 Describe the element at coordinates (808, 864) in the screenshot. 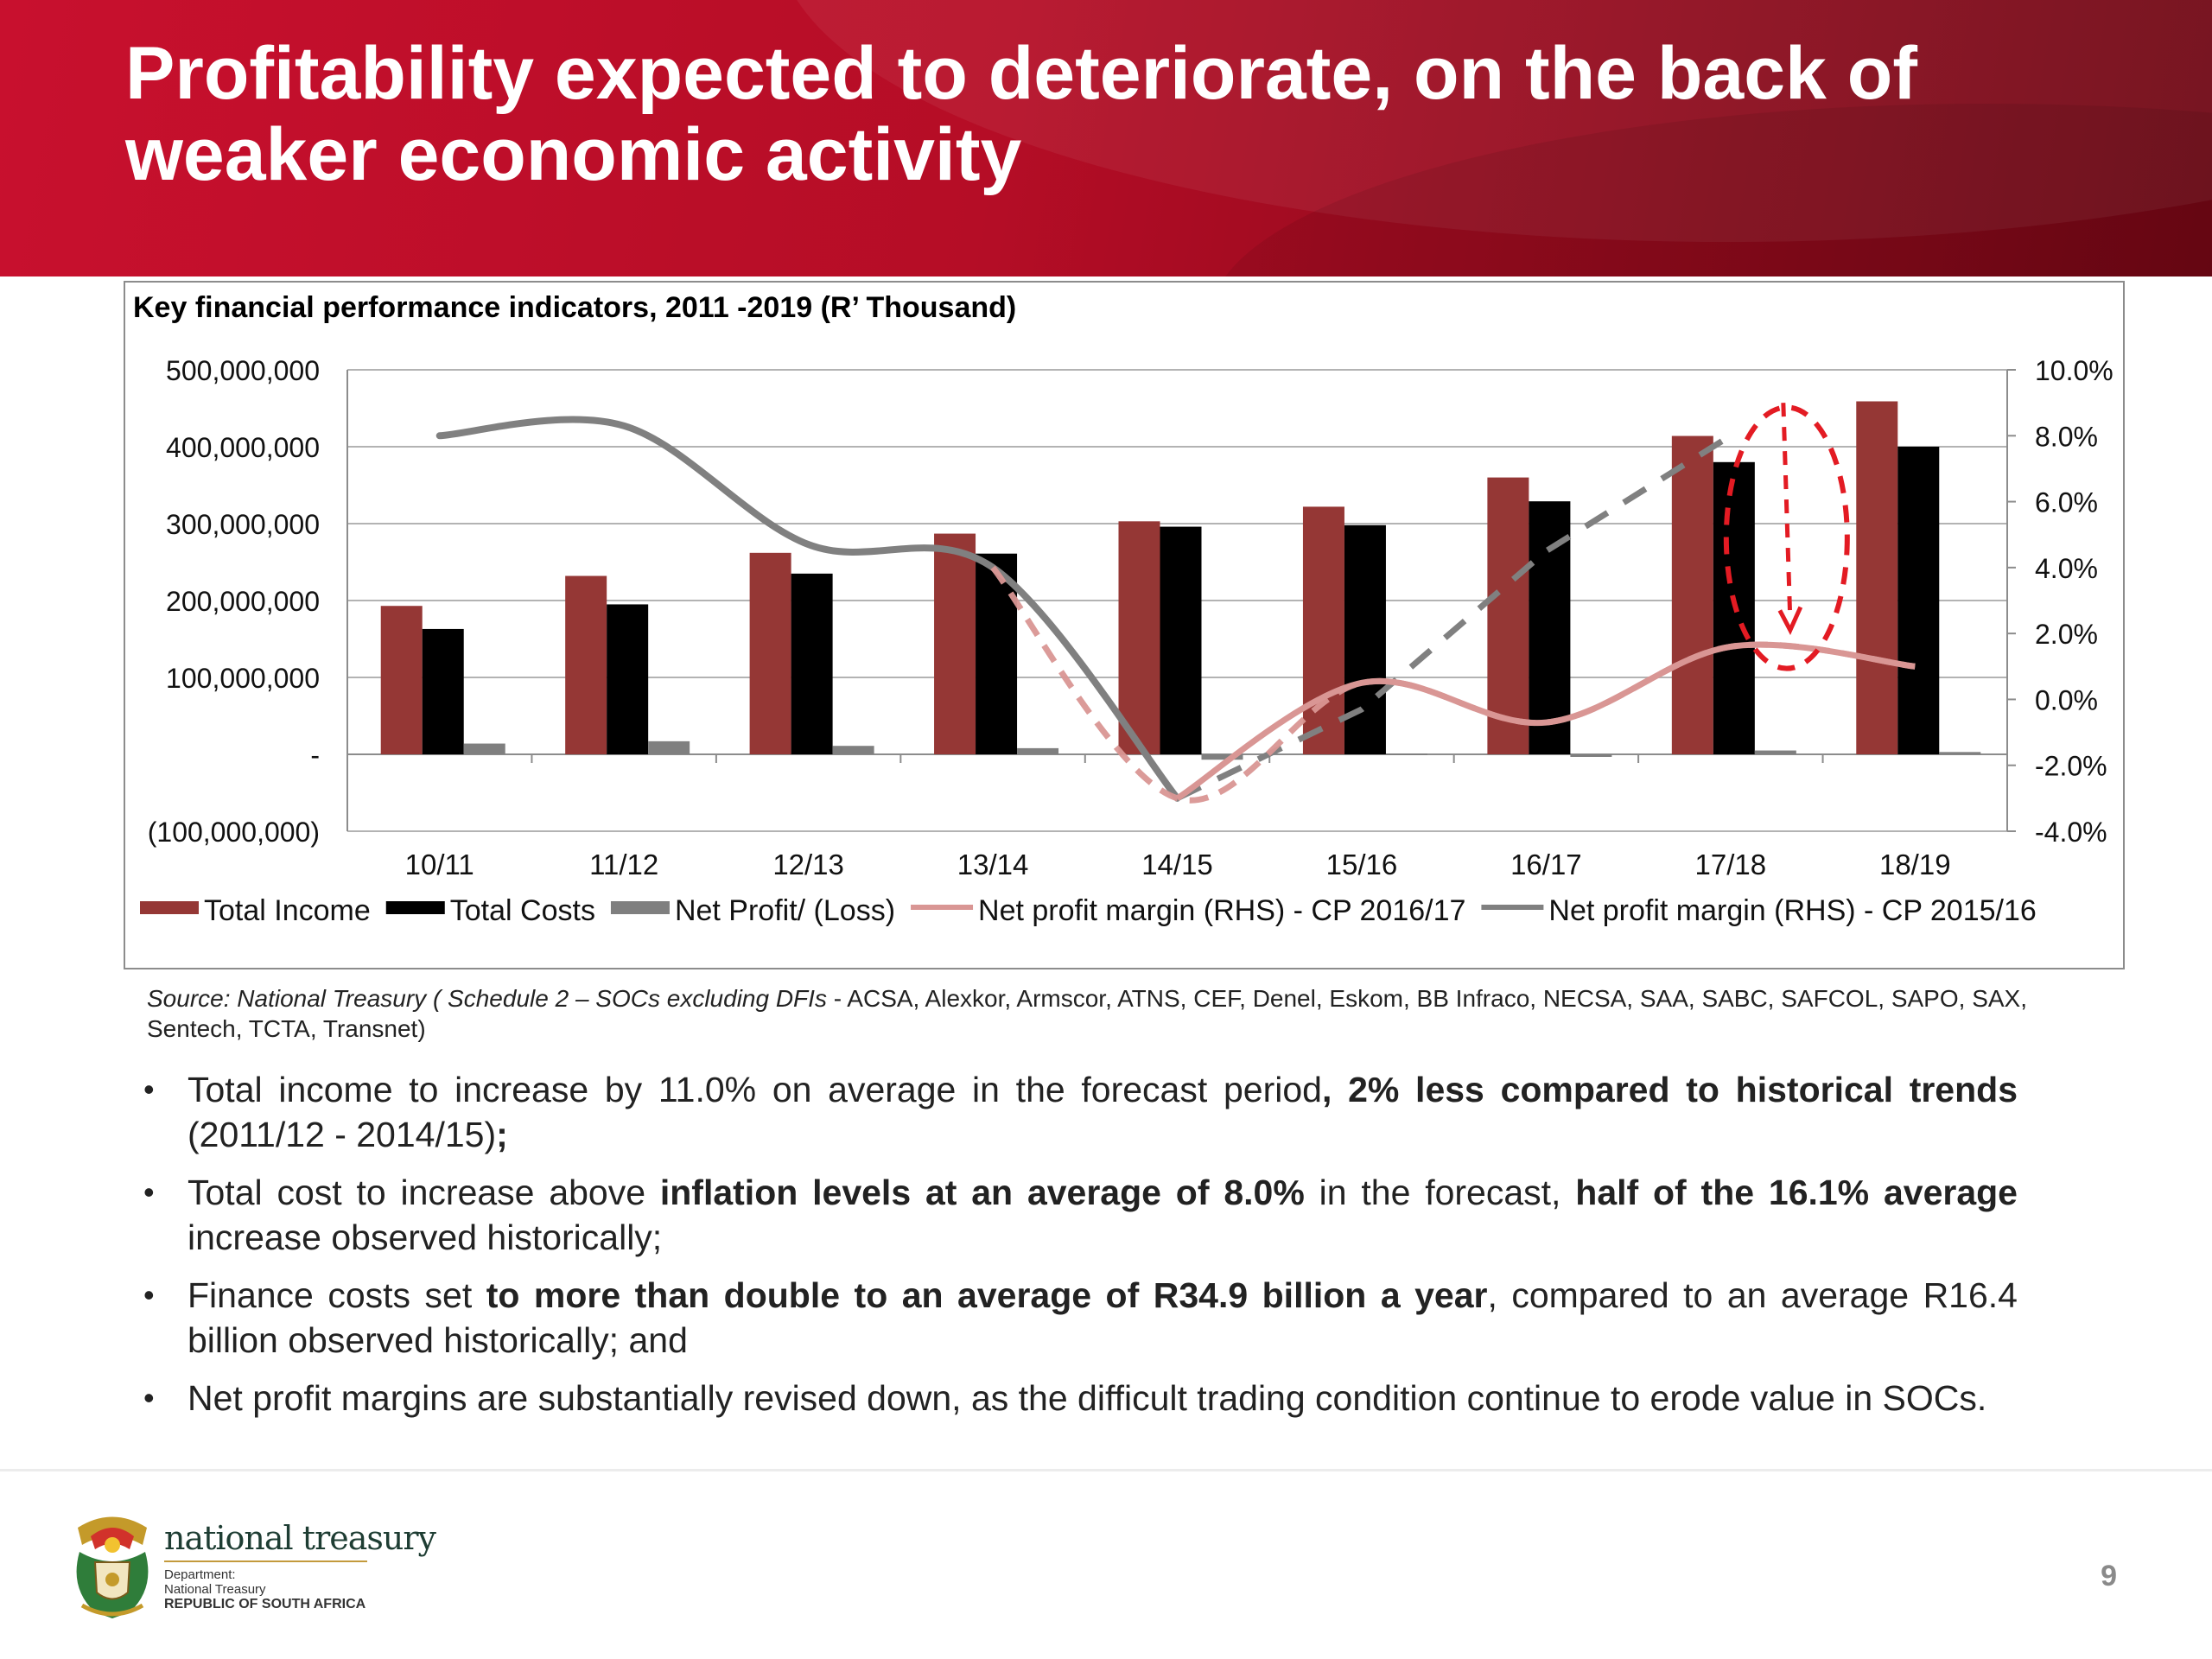

I see `x-tick-label: 12/13` at that location.